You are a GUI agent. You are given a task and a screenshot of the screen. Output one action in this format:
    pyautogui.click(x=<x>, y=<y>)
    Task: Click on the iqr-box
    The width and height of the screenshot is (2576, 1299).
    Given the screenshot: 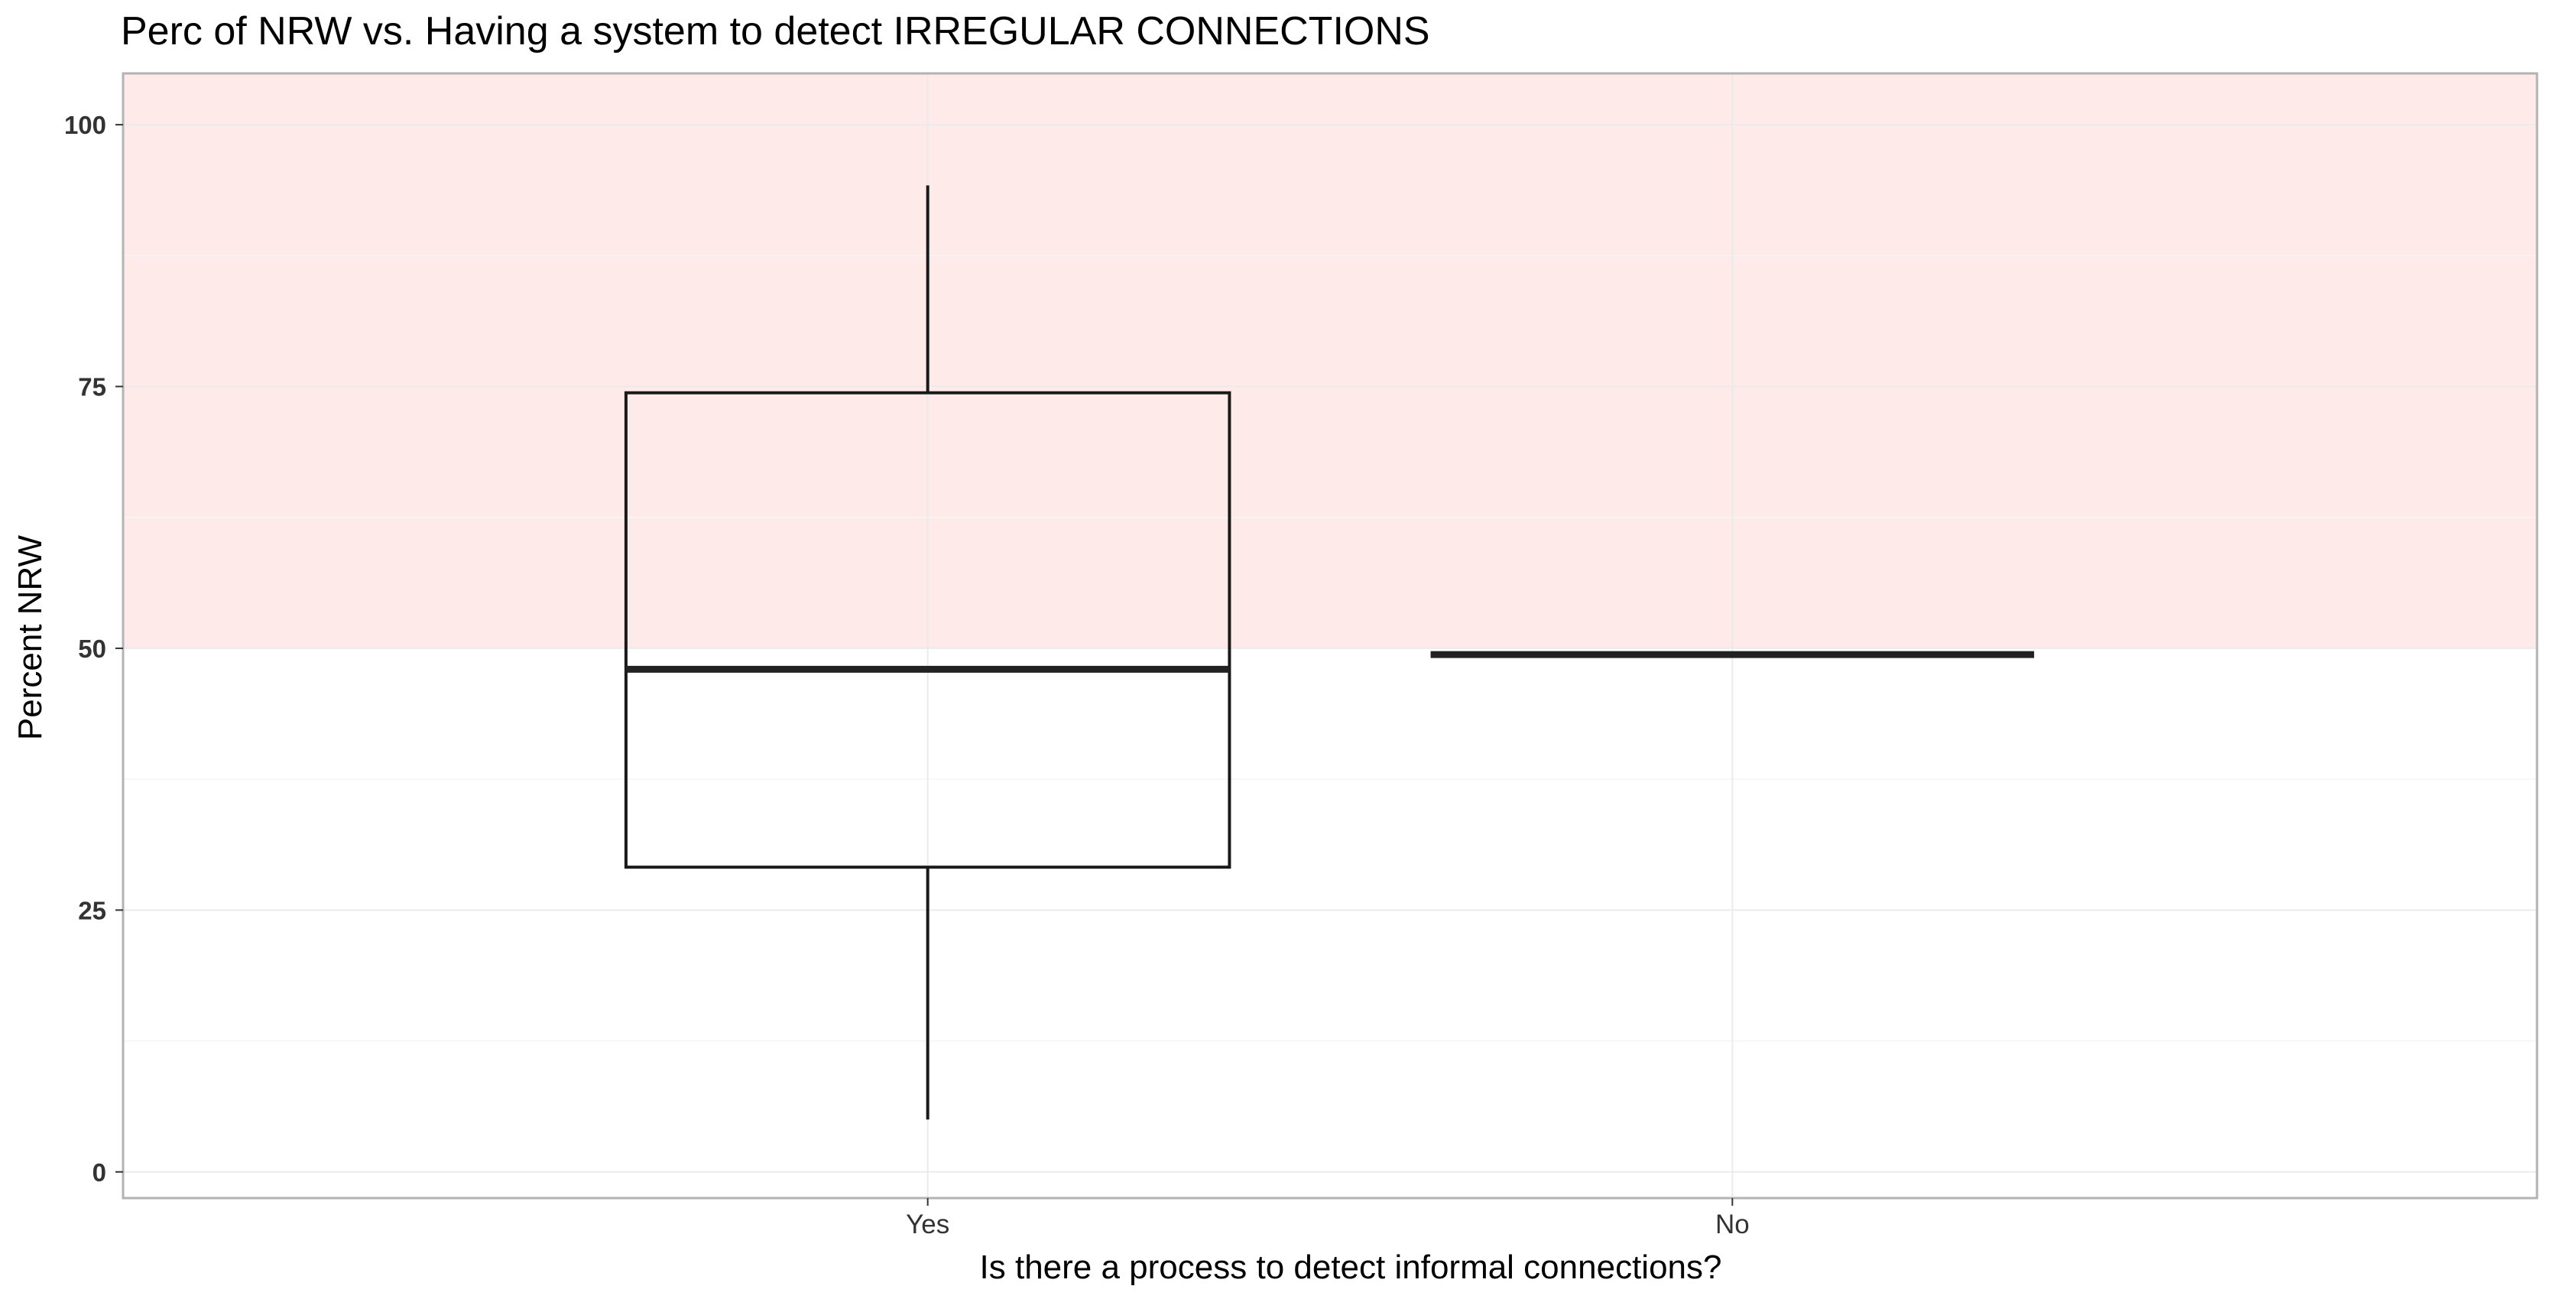 What is the action you would take?
    pyautogui.click(x=927, y=630)
    